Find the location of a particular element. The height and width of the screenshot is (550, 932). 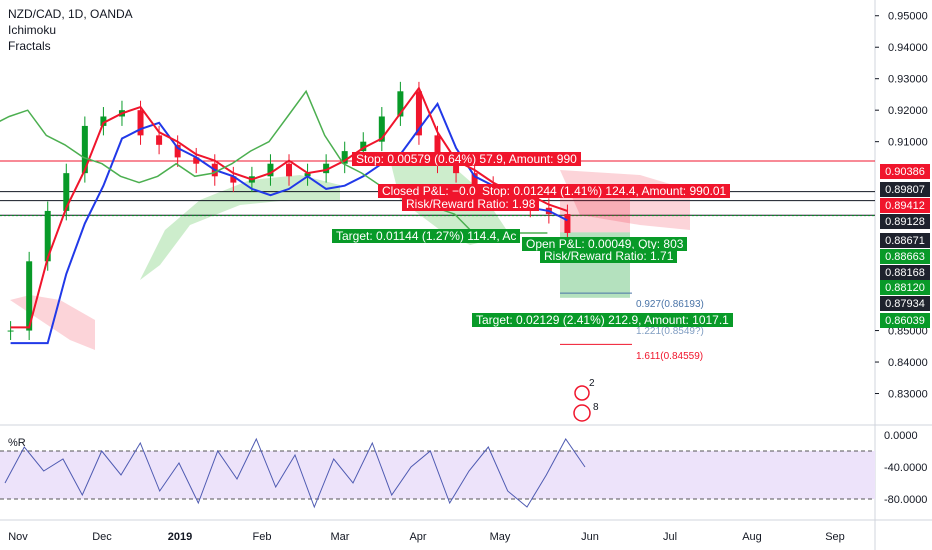

price-tag-label: 0.89128 is located at coordinates (905, 222).